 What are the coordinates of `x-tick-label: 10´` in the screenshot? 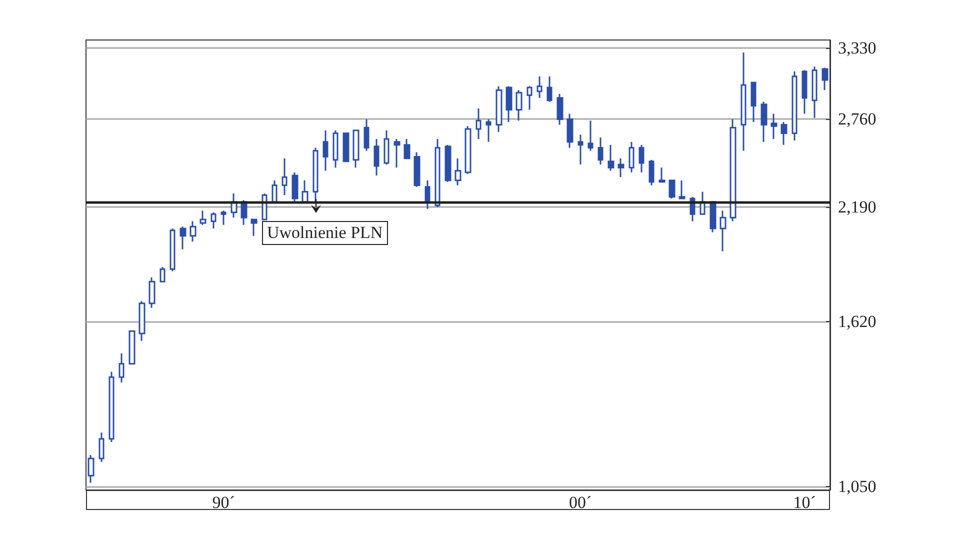 It's located at (804, 502).